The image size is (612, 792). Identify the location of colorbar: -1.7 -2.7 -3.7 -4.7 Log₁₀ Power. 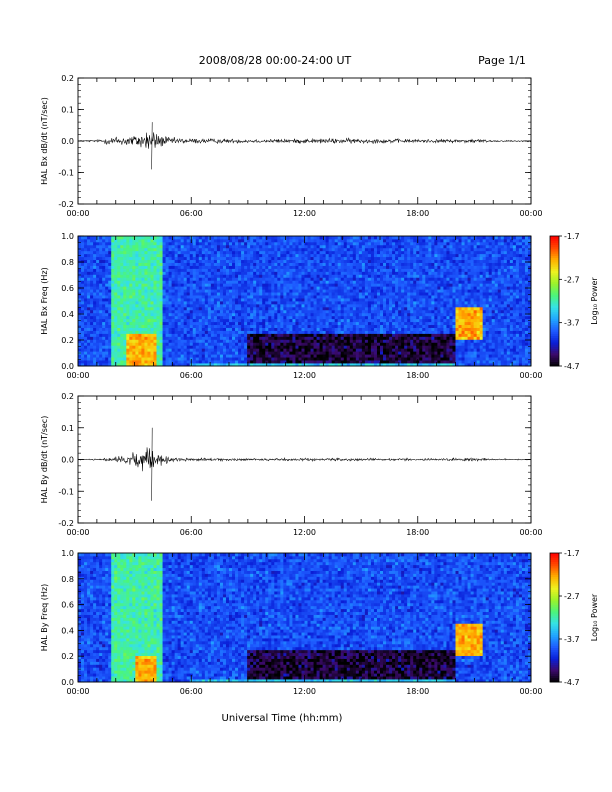
(574, 618).